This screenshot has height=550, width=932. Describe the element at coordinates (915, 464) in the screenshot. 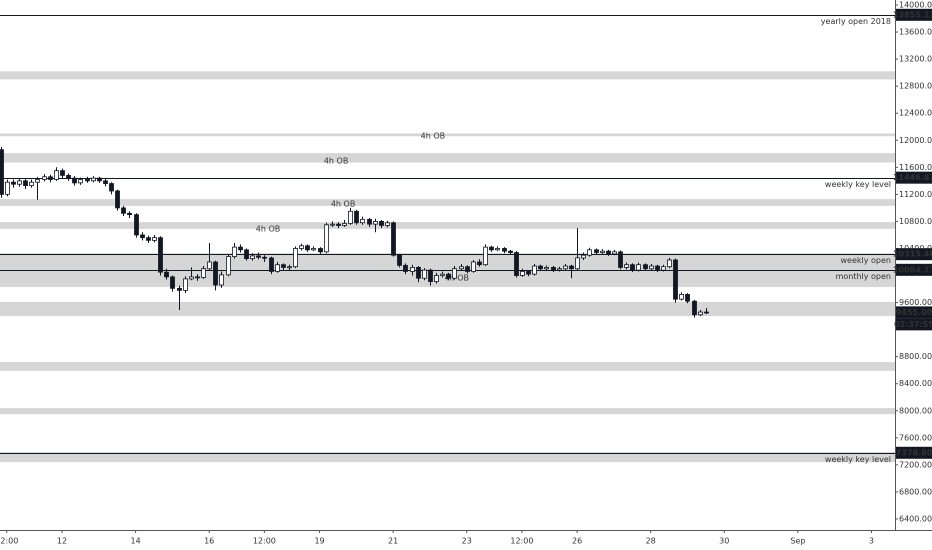

I see `y-tick-label: 7200.00` at that location.